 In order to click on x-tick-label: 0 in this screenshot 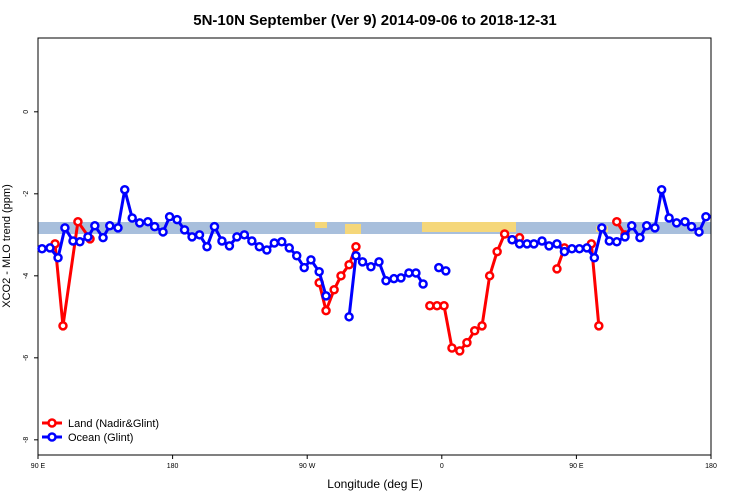, I will do `click(442, 466)`.